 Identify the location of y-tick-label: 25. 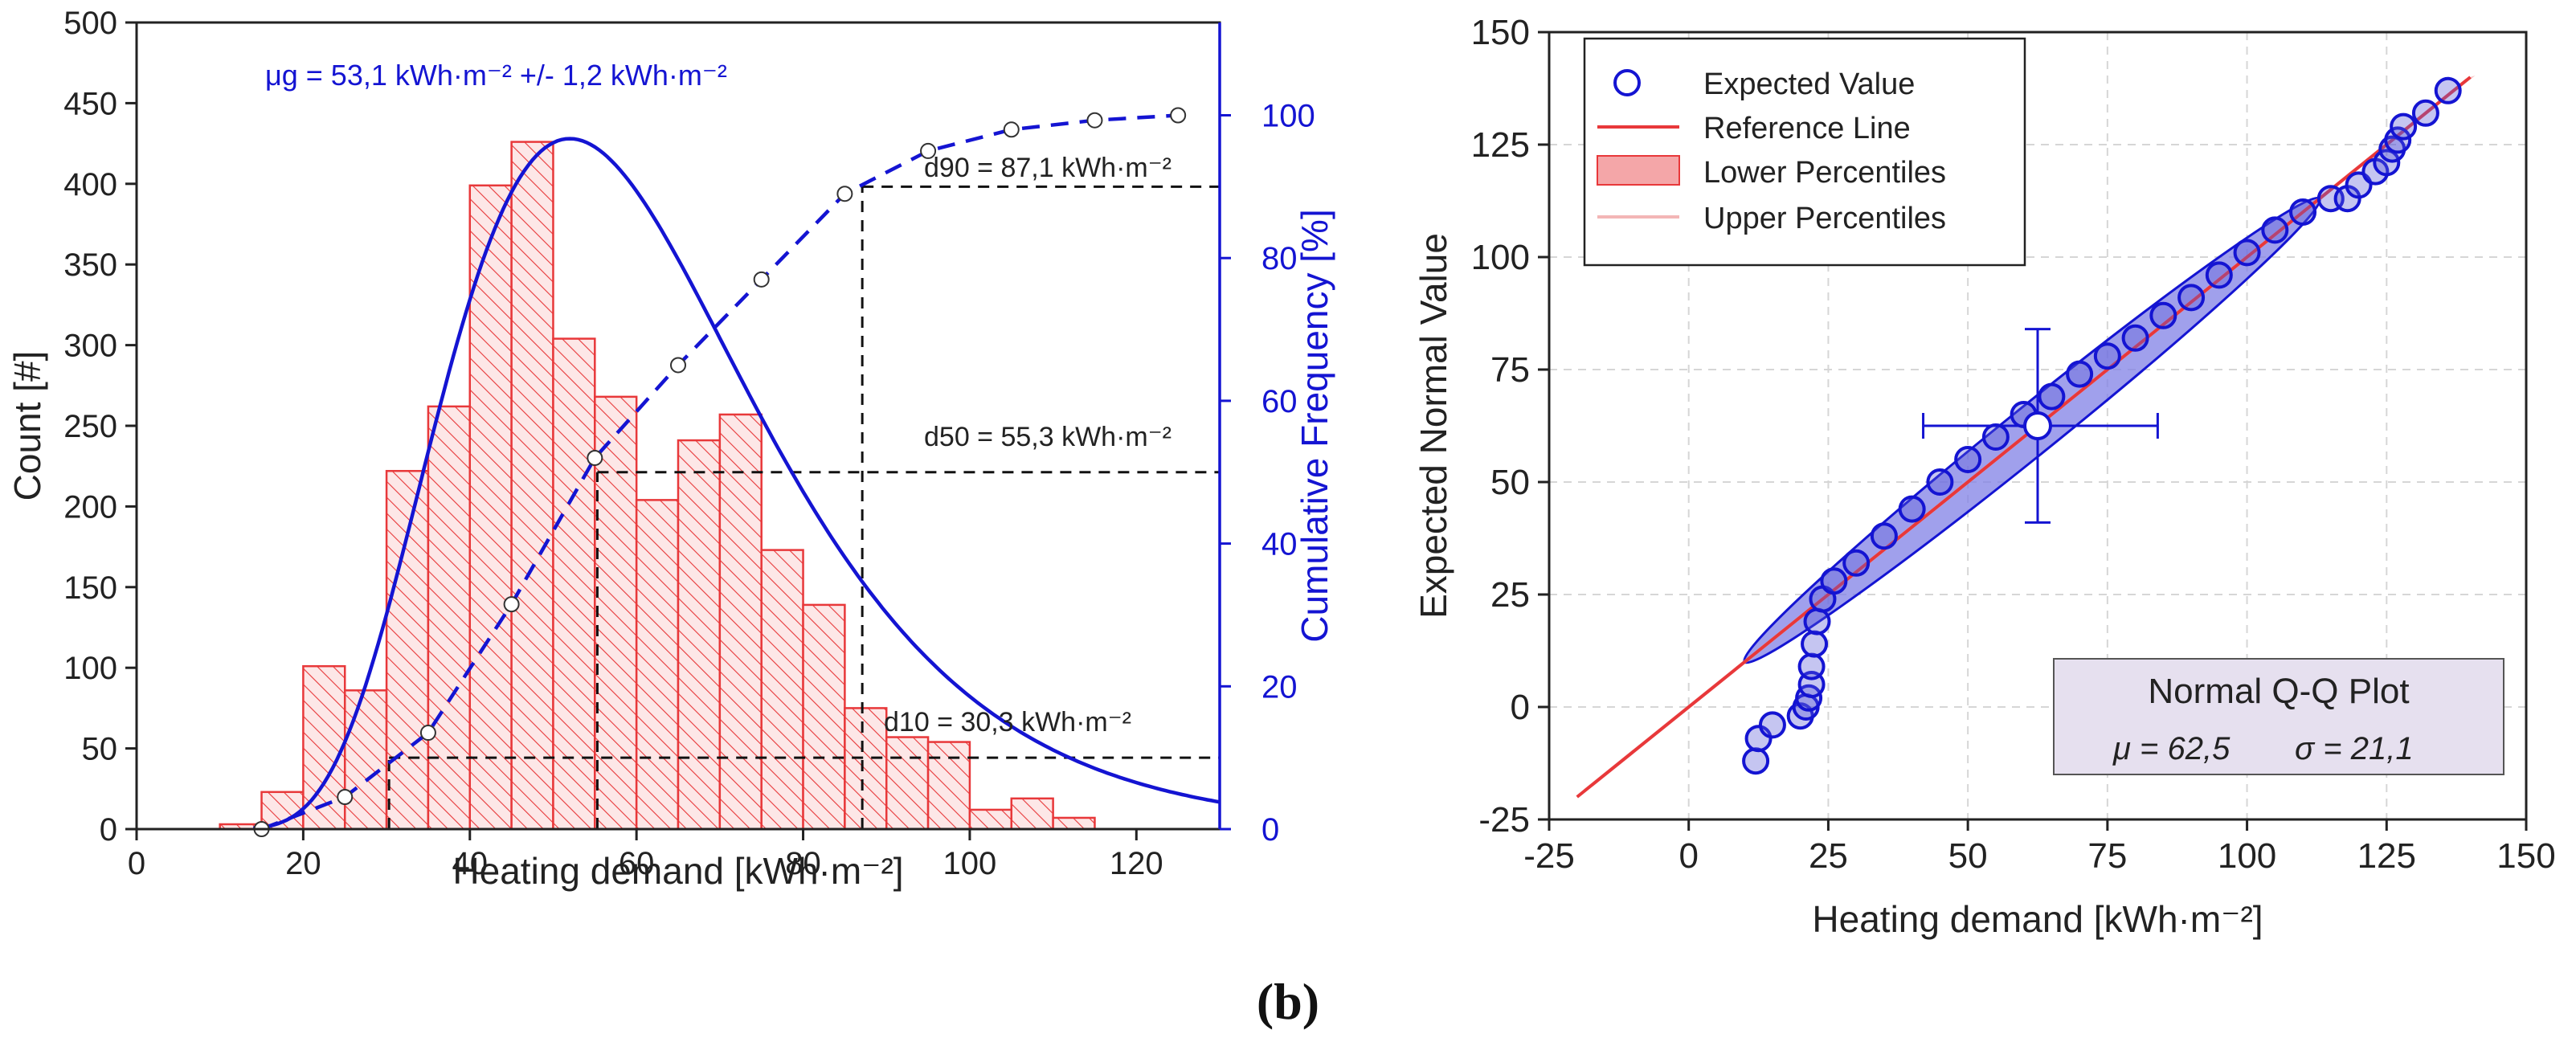
(1510, 595).